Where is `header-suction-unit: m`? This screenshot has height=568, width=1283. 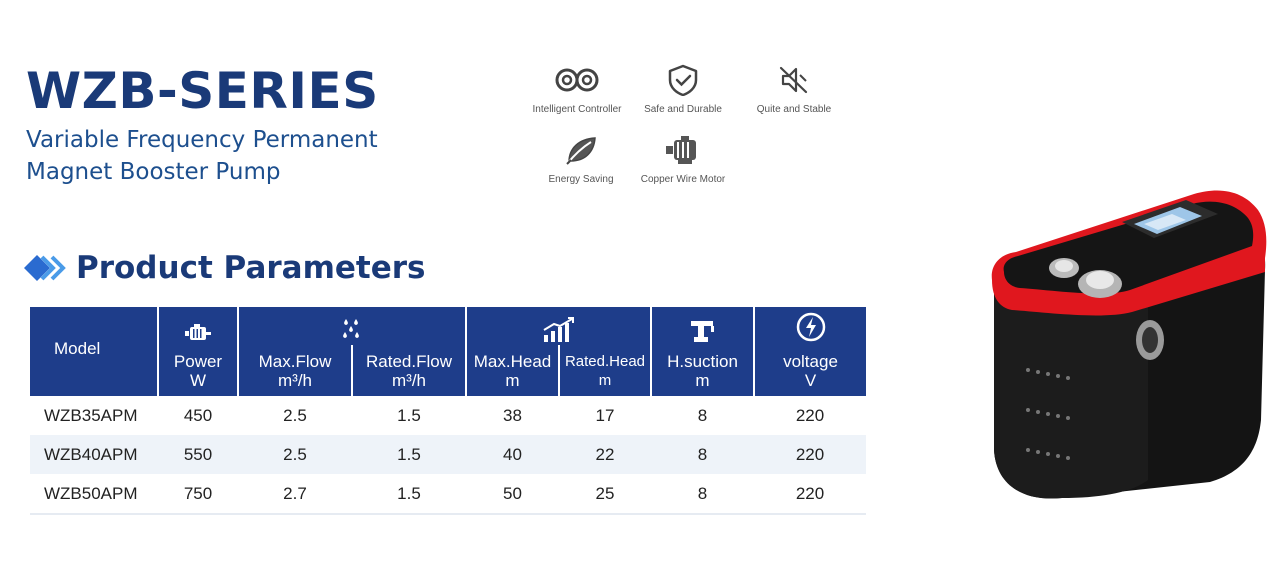 header-suction-unit: m is located at coordinates (702, 380).